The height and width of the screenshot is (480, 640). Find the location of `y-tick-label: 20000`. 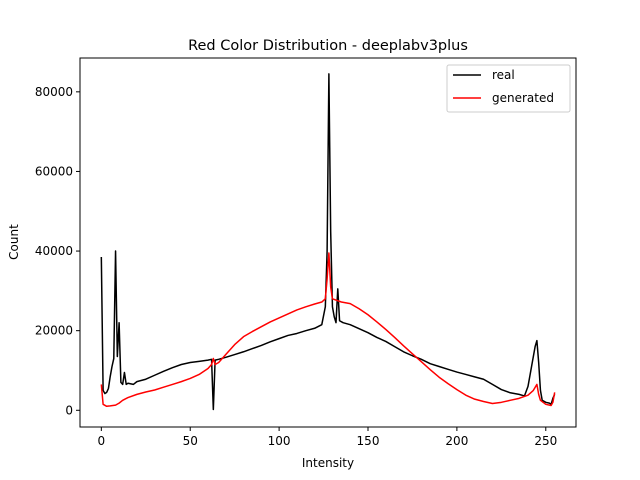

y-tick-label: 20000 is located at coordinates (54, 331).